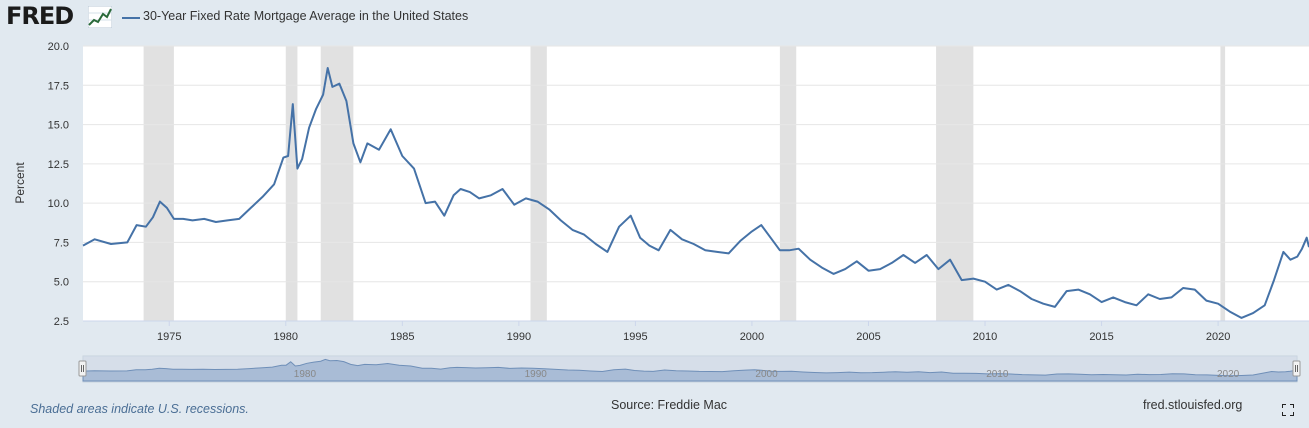  Describe the element at coordinates (669, 405) in the screenshot. I see `source-note: Source: Freddie Mac` at that location.